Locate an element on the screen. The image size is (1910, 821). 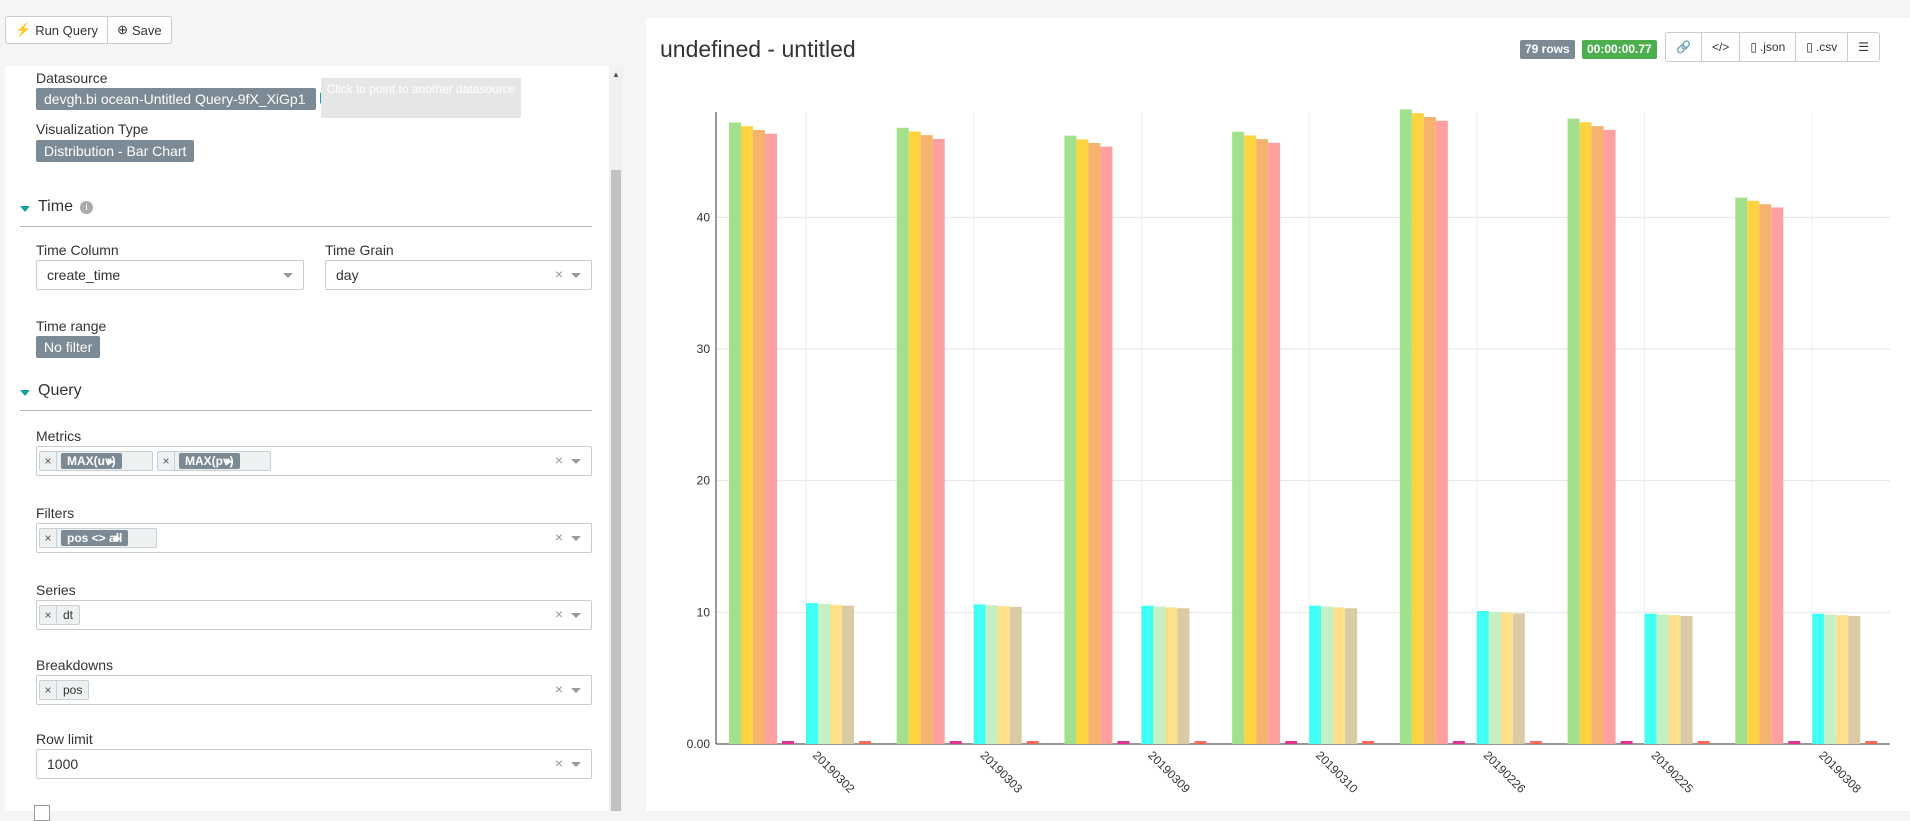
row-limit-select: 1000 × is located at coordinates (314, 764).